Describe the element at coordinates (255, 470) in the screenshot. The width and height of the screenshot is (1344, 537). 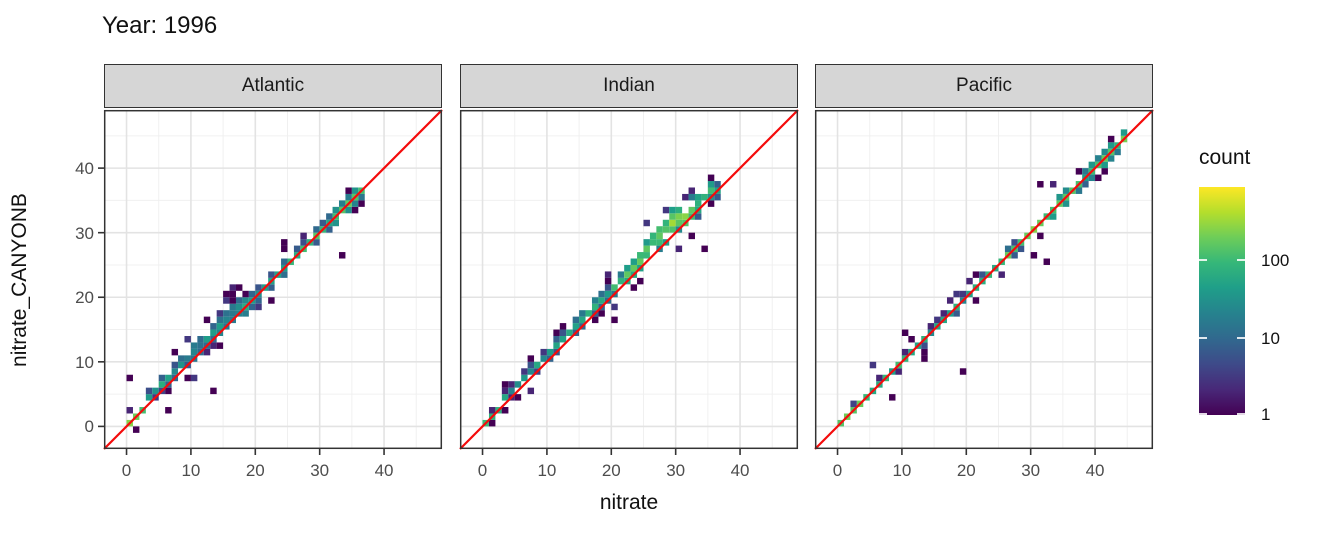
I see `x-tick-label: 20` at that location.